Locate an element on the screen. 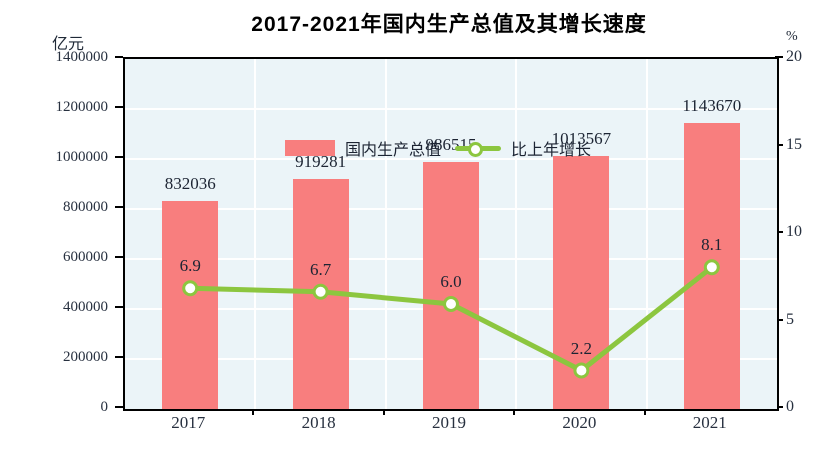 The image size is (831, 456). gridline-v-2018 is located at coordinates (255, 234).